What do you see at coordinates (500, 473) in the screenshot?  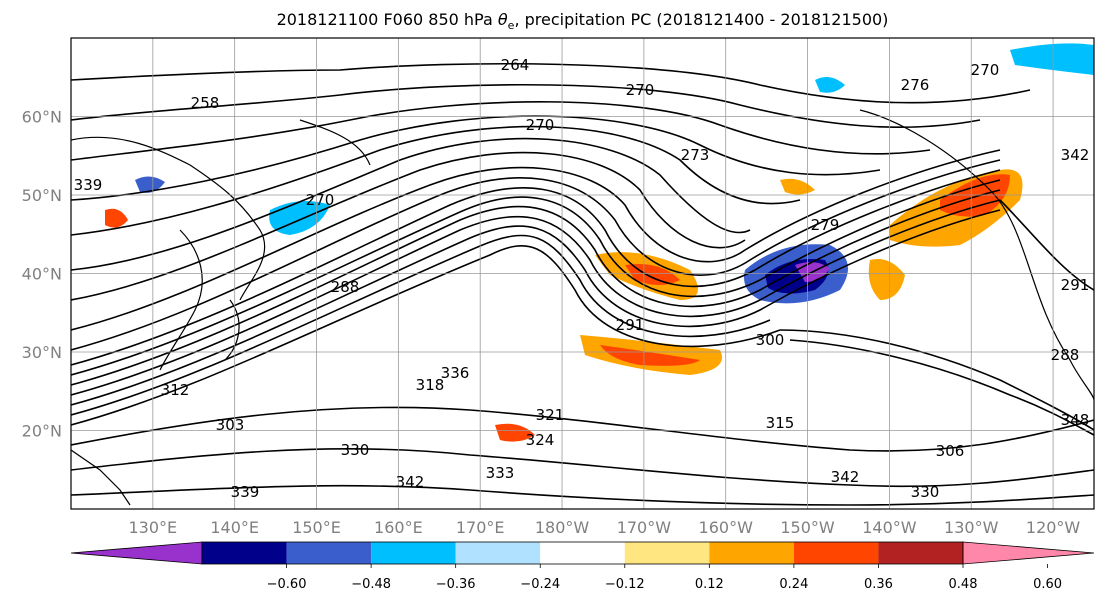 I see `contour-label: 333` at bounding box center [500, 473].